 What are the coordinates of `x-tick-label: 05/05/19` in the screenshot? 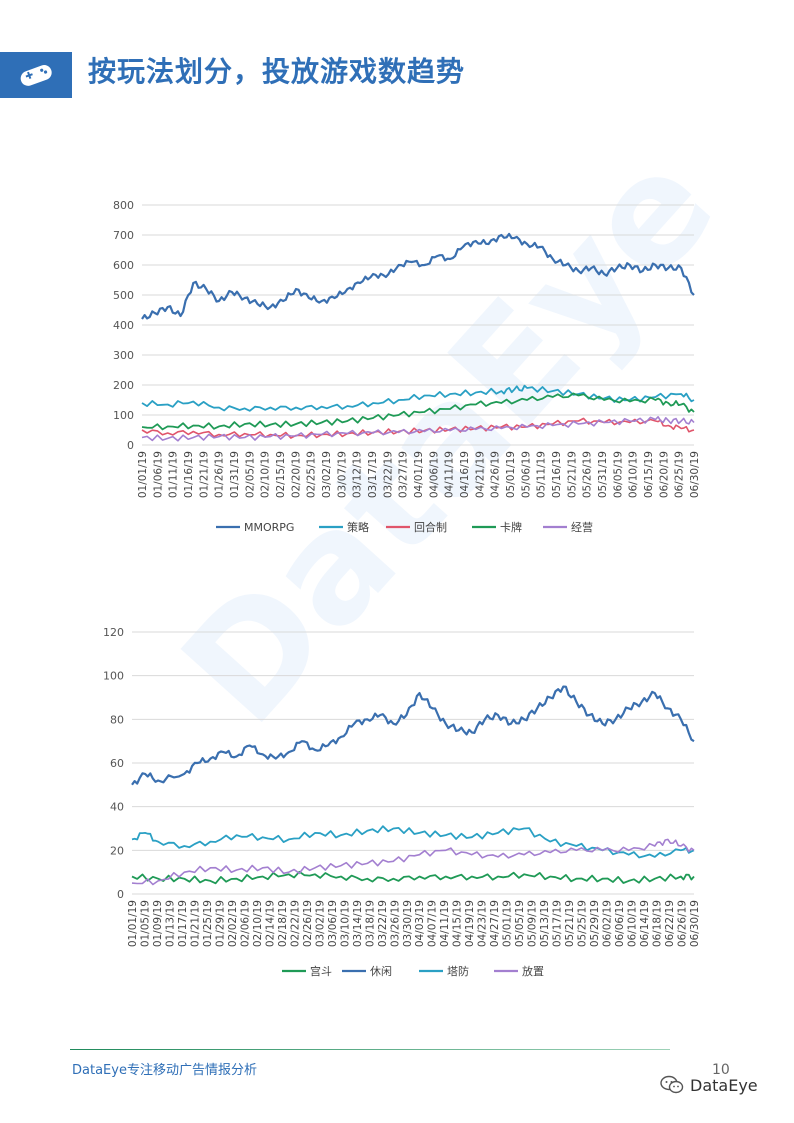 It's located at (520, 923).